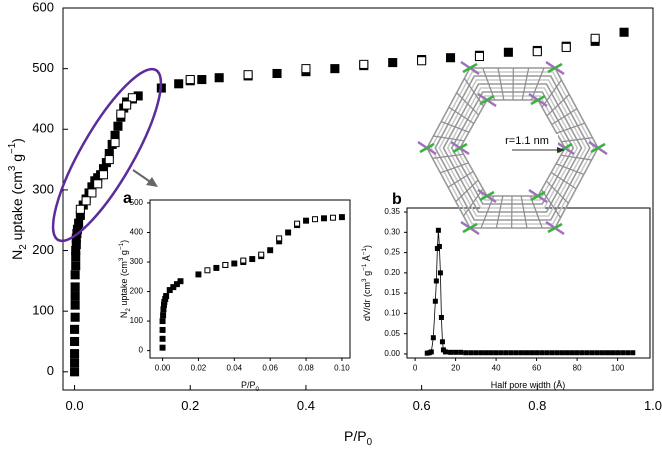 The height and width of the screenshot is (454, 662). Describe the element at coordinates (527, 140) in the screenshot. I see `label-backdrop` at that location.